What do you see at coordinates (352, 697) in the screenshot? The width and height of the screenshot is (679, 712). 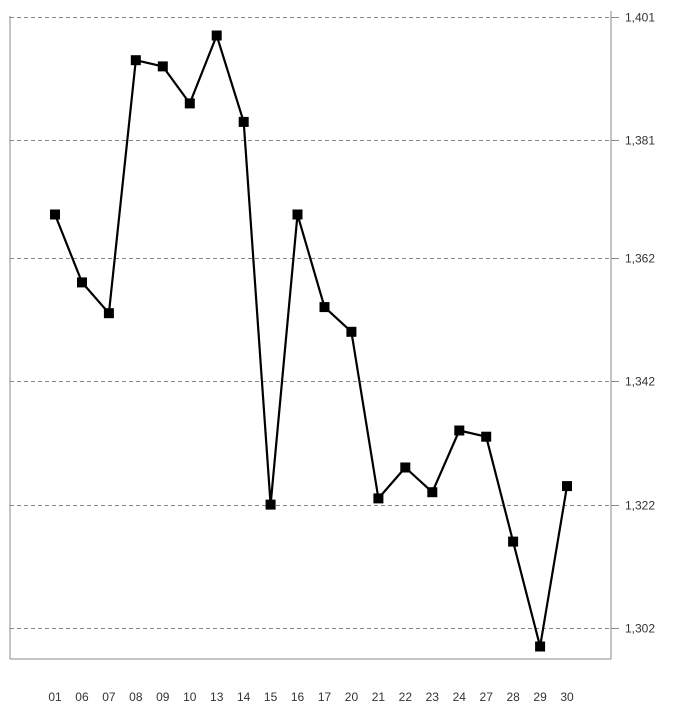 I see `x-tick-label: 20` at bounding box center [352, 697].